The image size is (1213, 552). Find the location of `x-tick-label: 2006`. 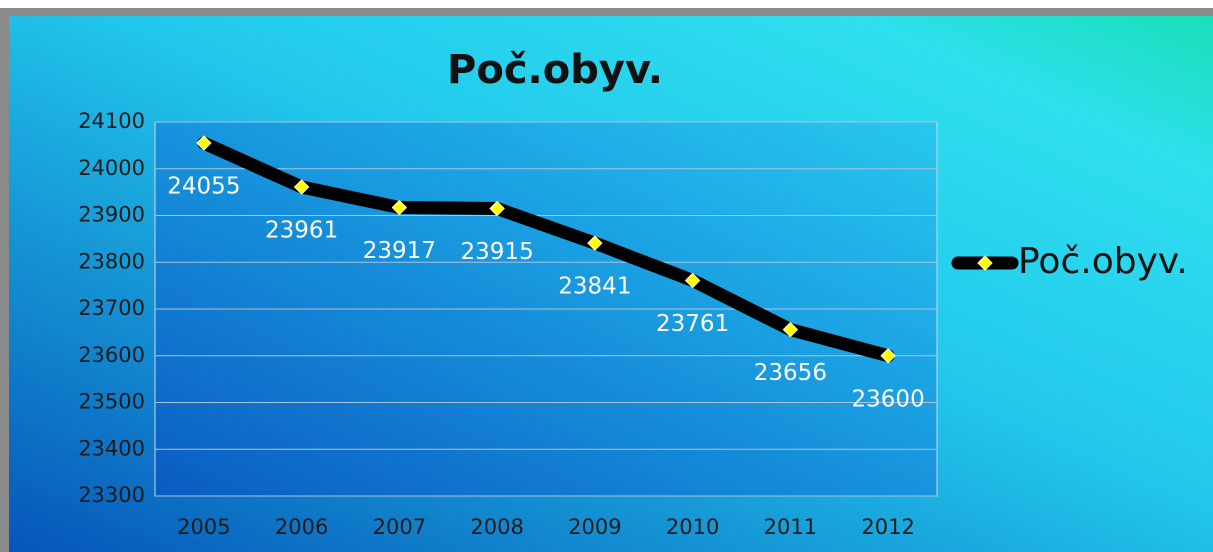

x-tick-label: 2006 is located at coordinates (301, 527).